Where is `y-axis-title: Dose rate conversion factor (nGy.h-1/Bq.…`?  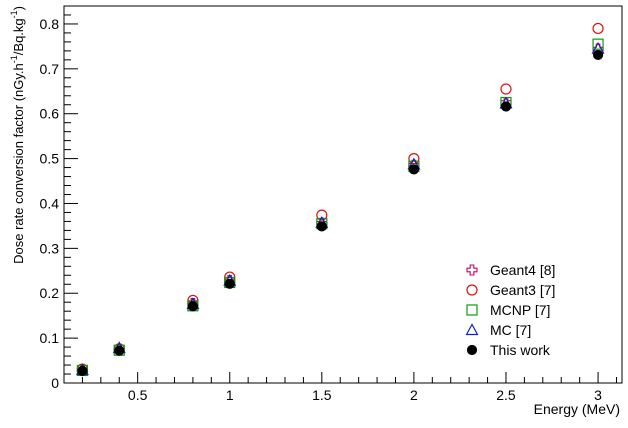
y-axis-title: Dose rate conversion factor (nGy.h-1/Bq.… is located at coordinates (17, 135).